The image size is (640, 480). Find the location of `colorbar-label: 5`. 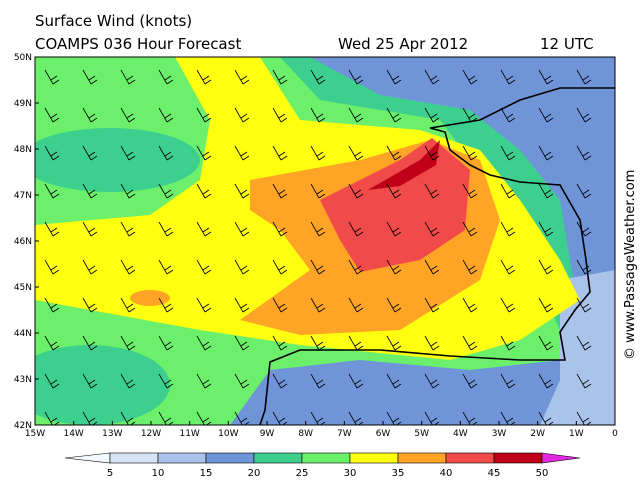

colorbar-label: 5 is located at coordinates (110, 473).